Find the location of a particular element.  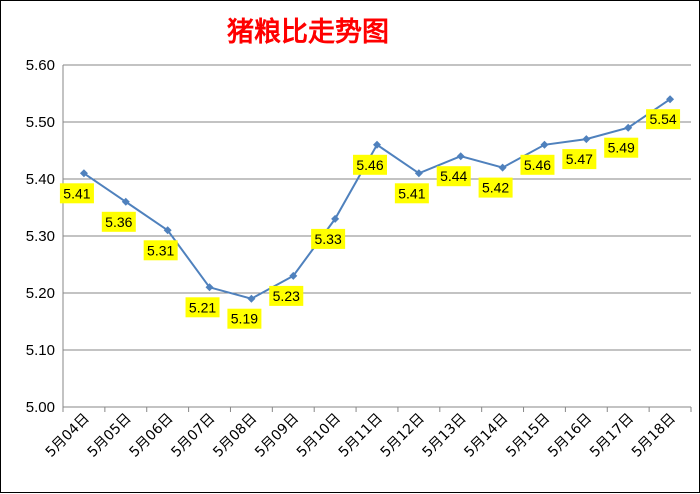

data-label: 5.49 is located at coordinates (621, 148).